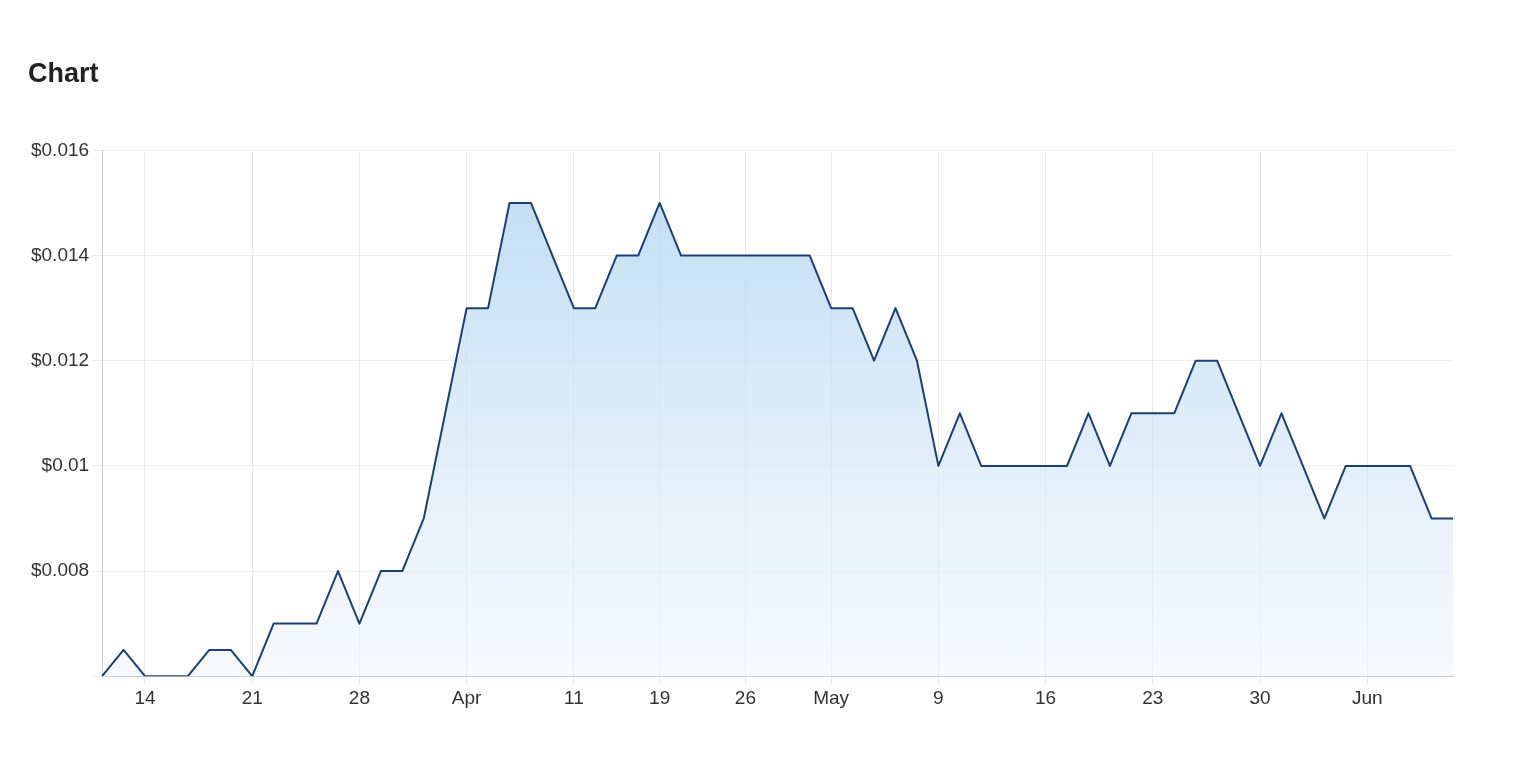 The width and height of the screenshot is (1531, 761). I want to click on x-tick-label: 14, so click(145, 697).